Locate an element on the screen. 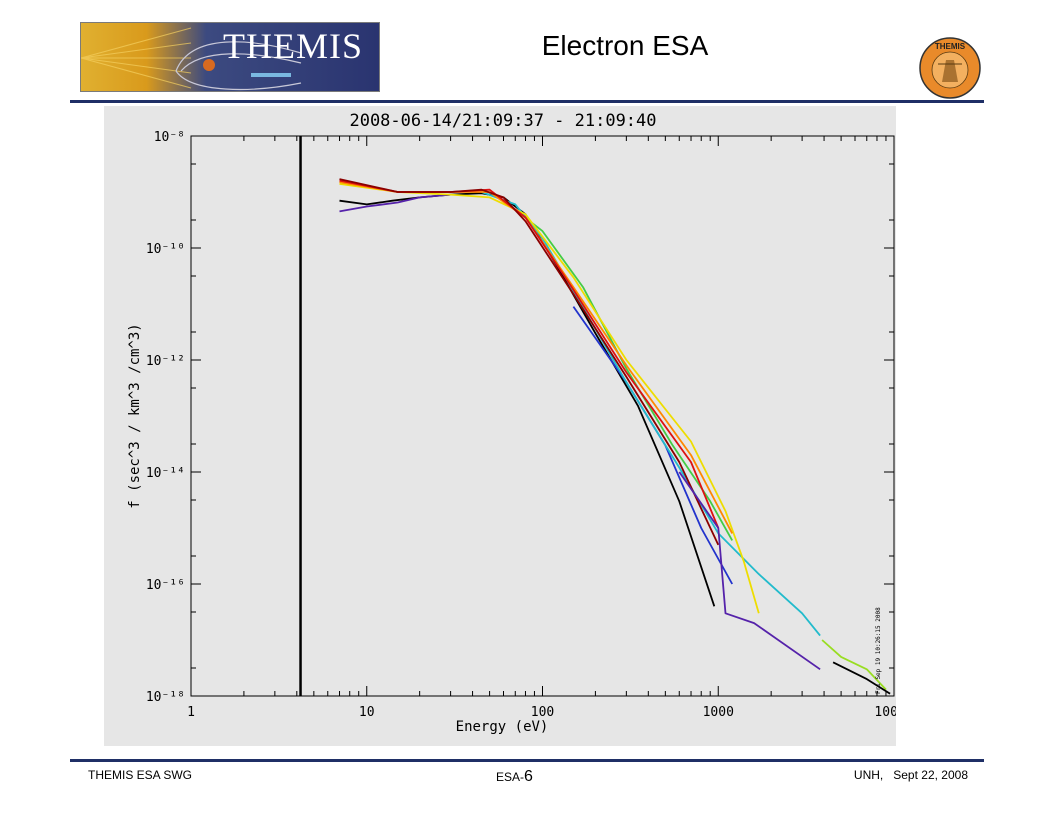  slide-title: Electron ESA is located at coordinates (625, 45).